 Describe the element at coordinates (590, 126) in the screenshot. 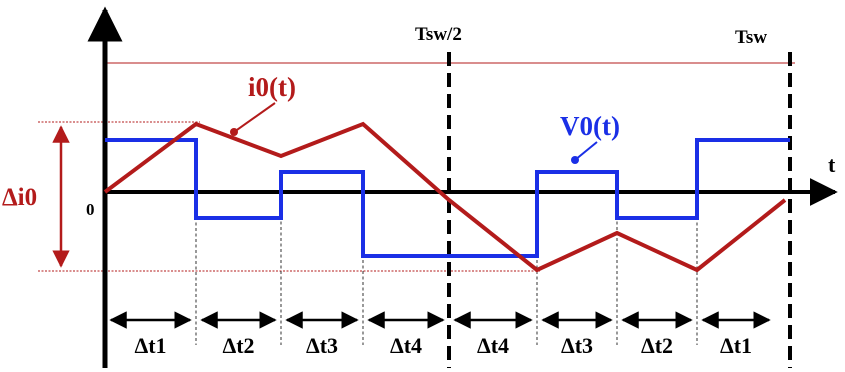

I see `voltage-label: V0(t)` at that location.